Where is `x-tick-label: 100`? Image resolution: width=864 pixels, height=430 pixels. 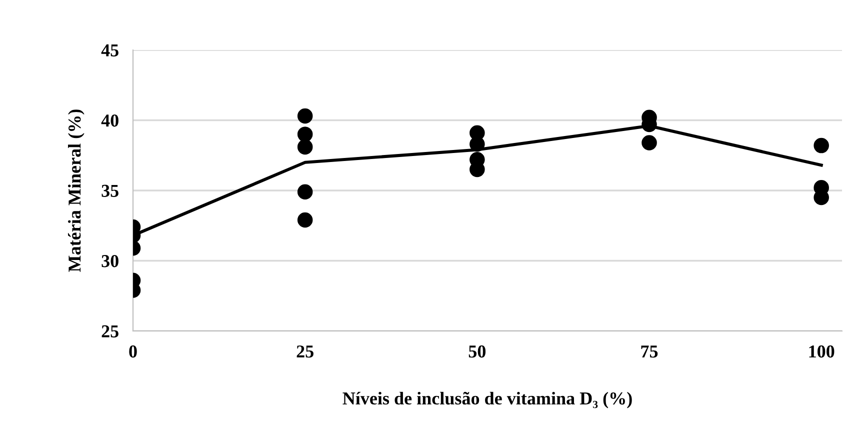 x-tick-label: 100 is located at coordinates (821, 351).